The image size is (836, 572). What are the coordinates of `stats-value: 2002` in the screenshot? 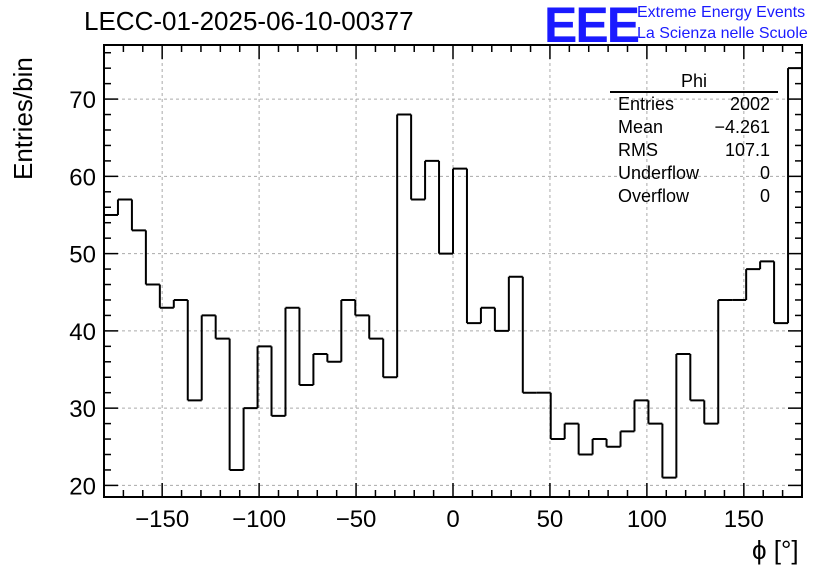 It's located at (749, 104).